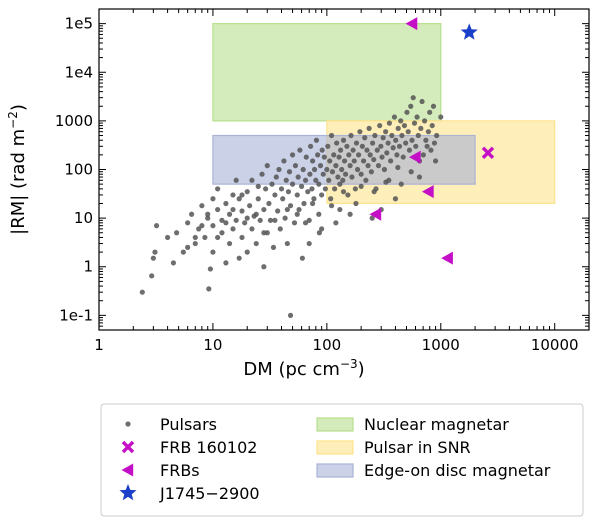  What do you see at coordinates (171, 424) in the screenshot?
I see `legend-item: Pulsars` at bounding box center [171, 424].